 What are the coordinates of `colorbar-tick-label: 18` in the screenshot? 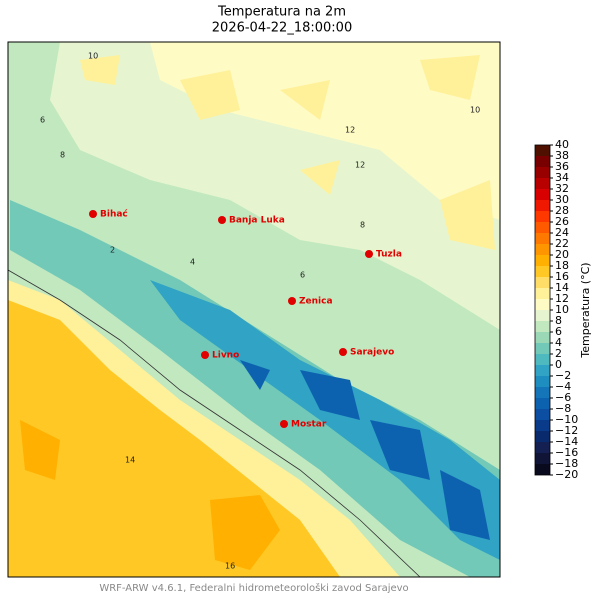 It's located at (562, 265).